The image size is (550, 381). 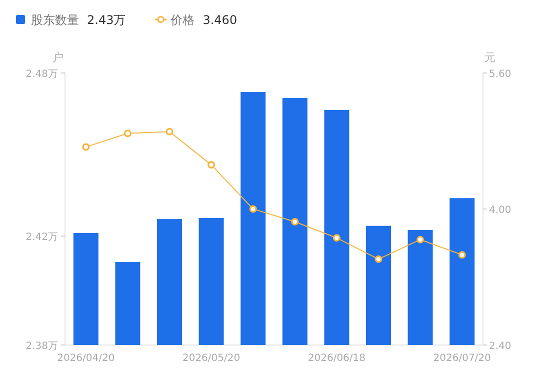 What do you see at coordinates (462, 358) in the screenshot?
I see `x-tick-label: 2026/07/20` at bounding box center [462, 358].